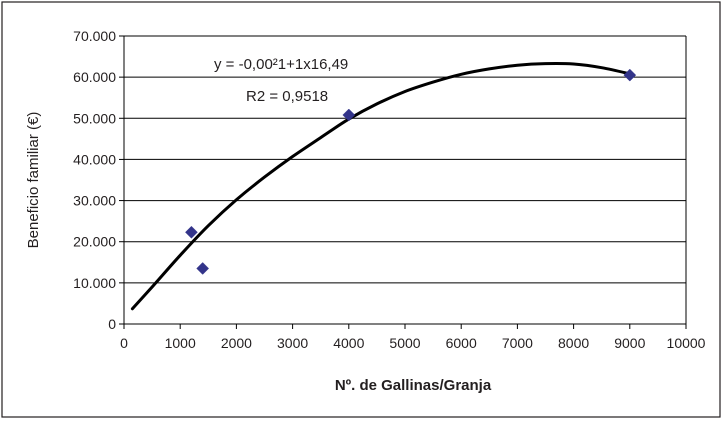 This screenshot has width=722, height=424. I want to click on x-tick-label: 7000, so click(517, 343).